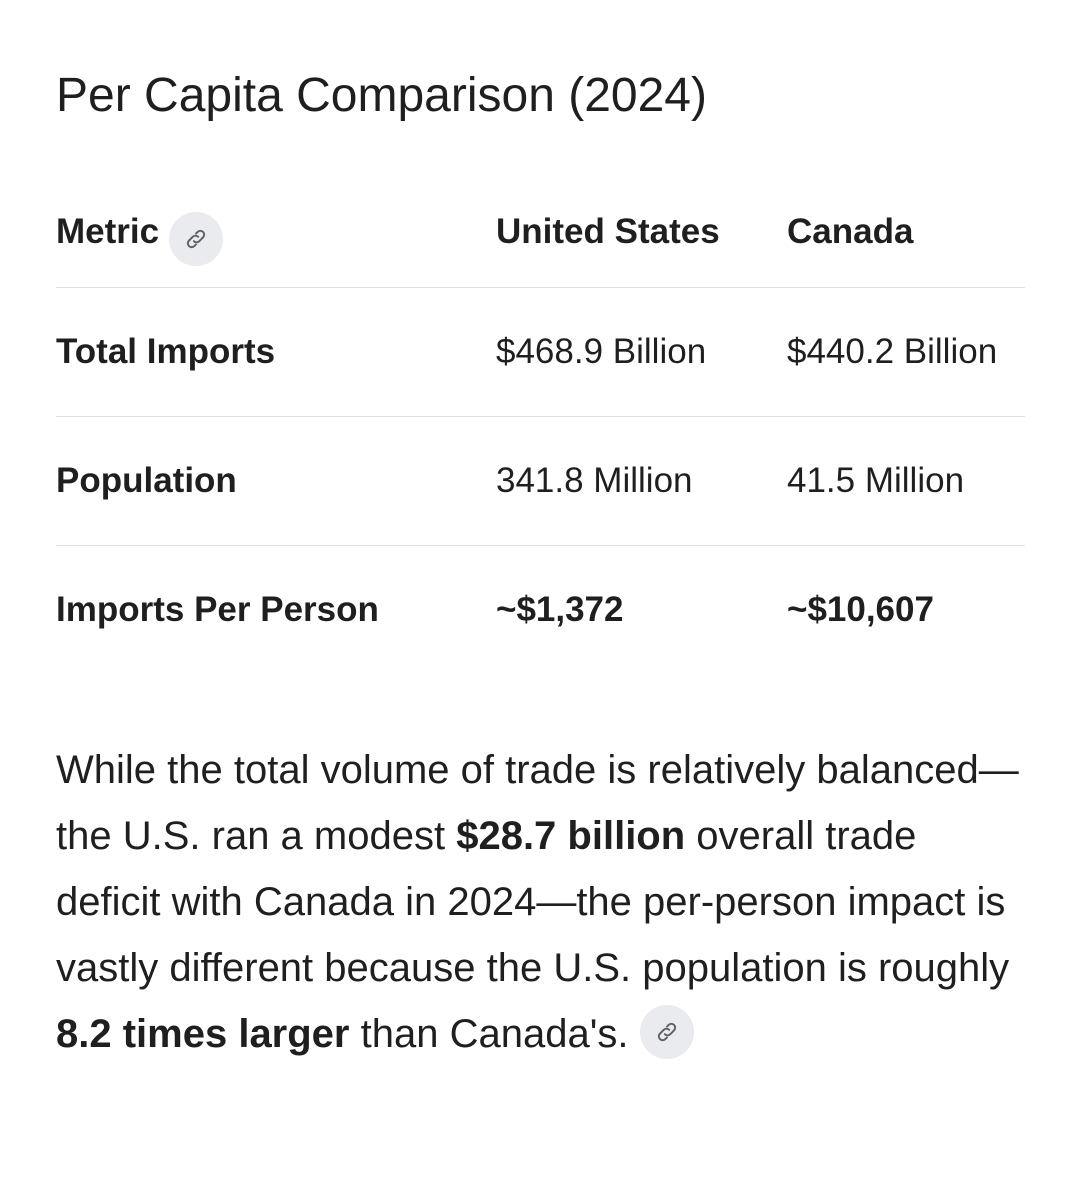 This screenshot has height=1180, width=1079. I want to click on cell-canada-value: ~$10,607, so click(860, 609).